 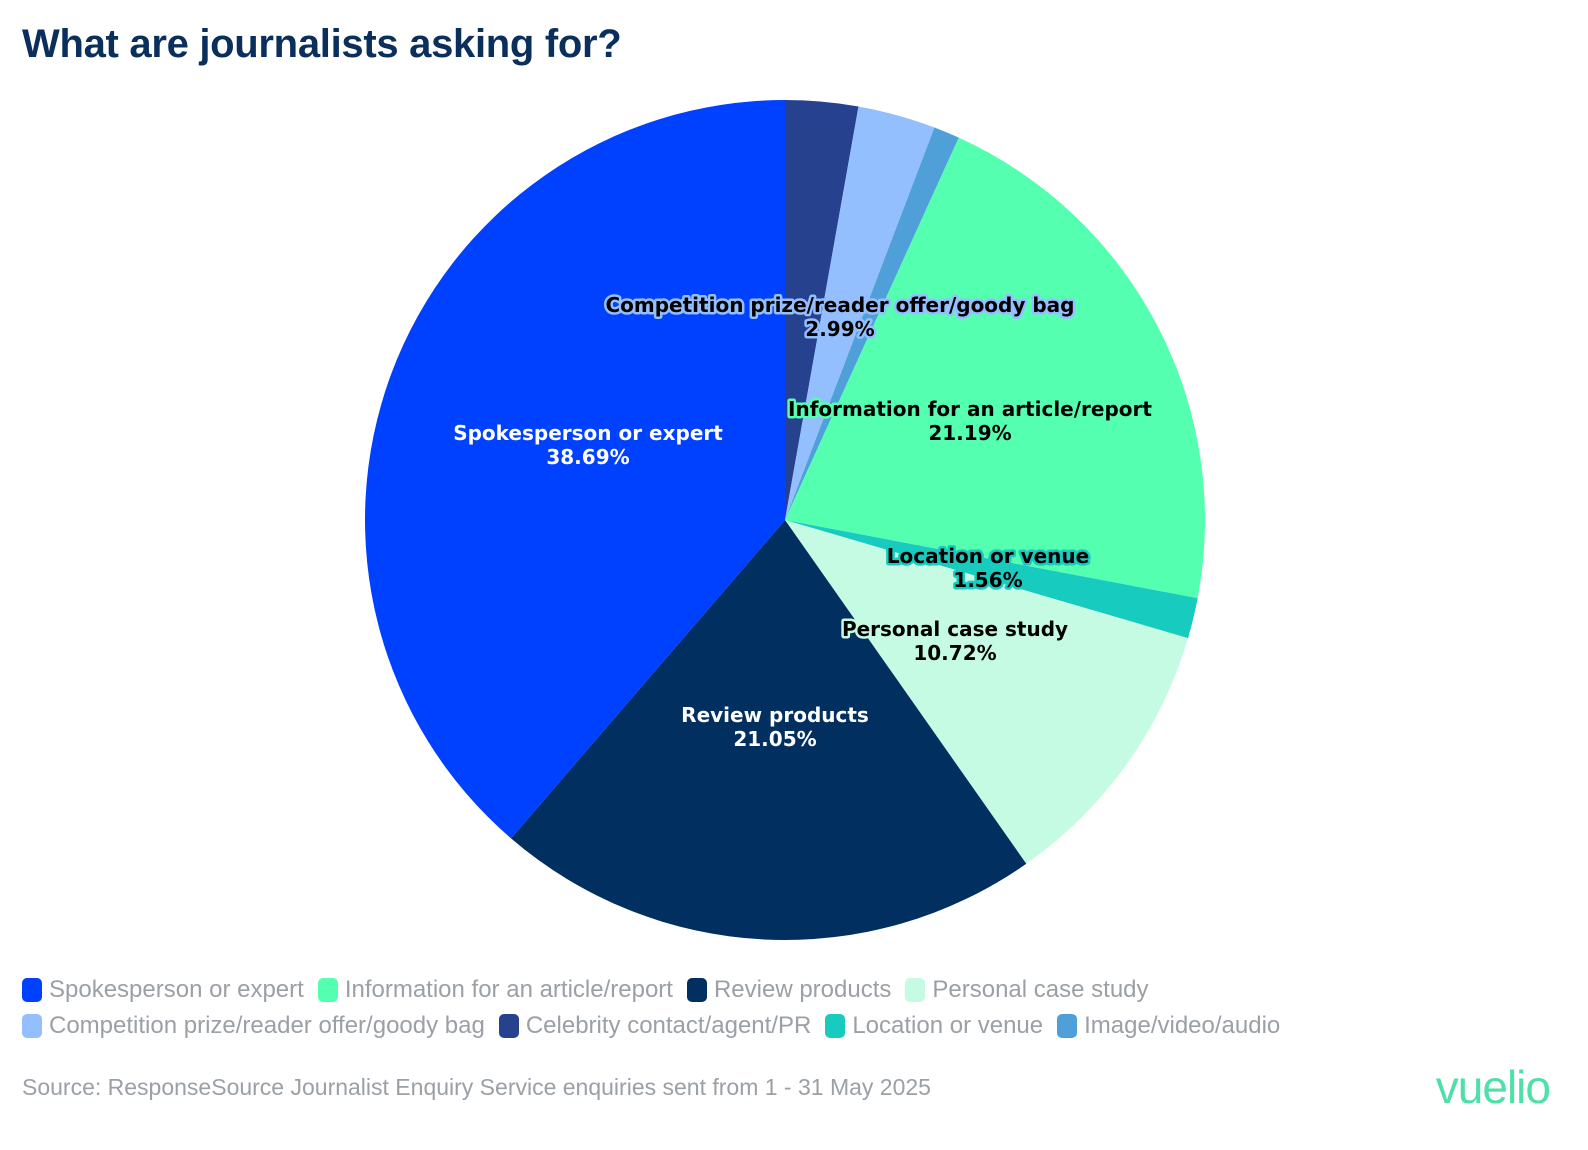 What do you see at coordinates (839, 305) in the screenshot?
I see `slice-label-name: Competition prize/reader offer/goody bag` at bounding box center [839, 305].